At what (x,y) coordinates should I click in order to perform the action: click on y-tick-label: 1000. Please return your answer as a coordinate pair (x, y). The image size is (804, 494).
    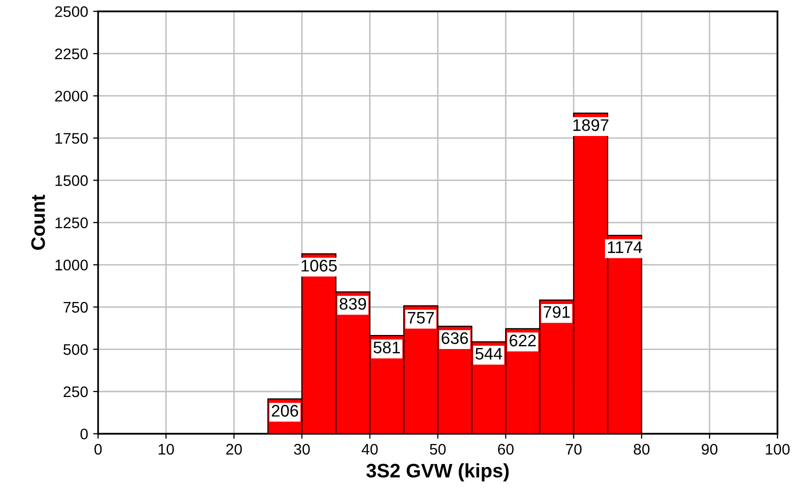
    Looking at the image, I should click on (72, 265).